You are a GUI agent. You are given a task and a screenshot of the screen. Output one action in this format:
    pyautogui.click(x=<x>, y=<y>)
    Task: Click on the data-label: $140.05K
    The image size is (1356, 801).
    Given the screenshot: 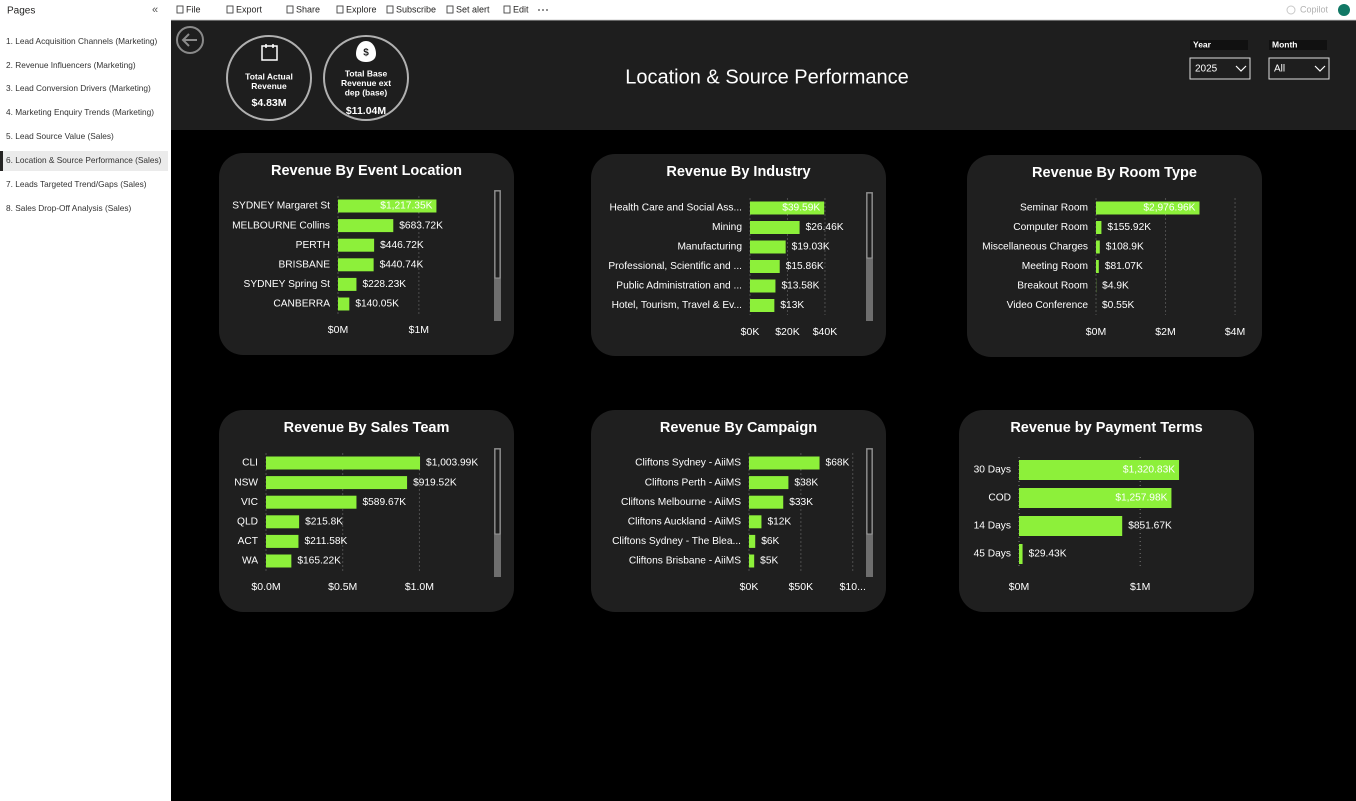 What is the action you would take?
    pyautogui.click(x=377, y=304)
    